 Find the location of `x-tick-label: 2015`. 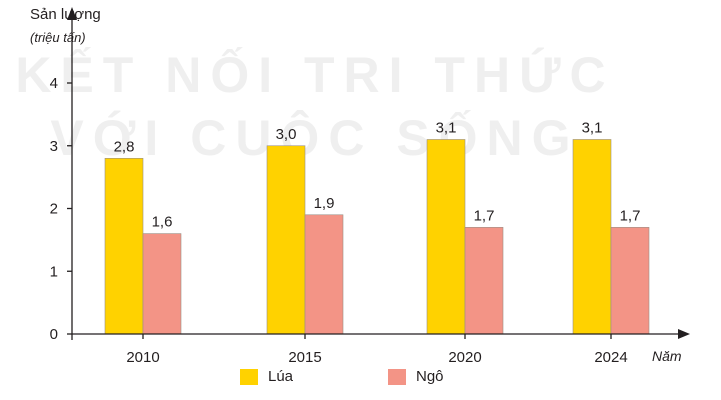

x-tick-label: 2015 is located at coordinates (304, 357).